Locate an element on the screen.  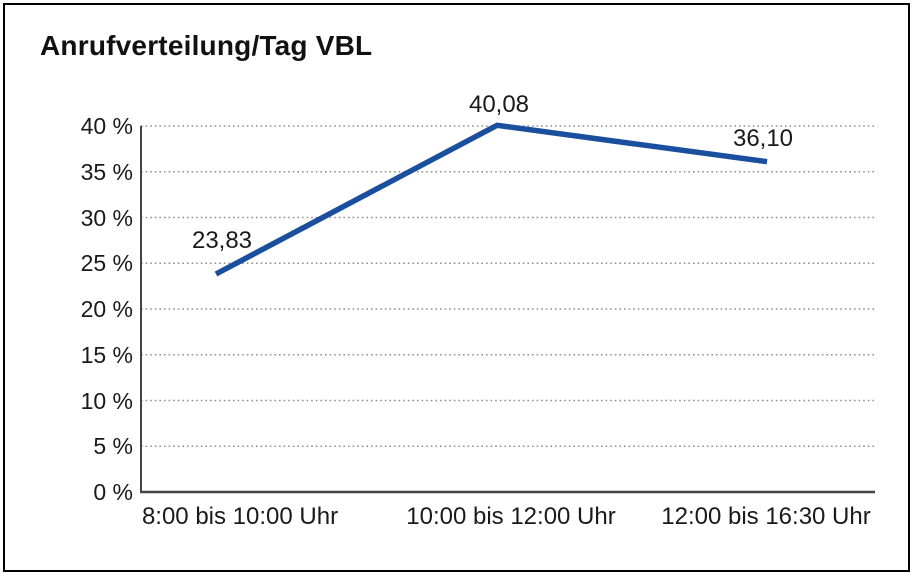
y-axis-tick-label: 20 % is located at coordinates (106, 309).